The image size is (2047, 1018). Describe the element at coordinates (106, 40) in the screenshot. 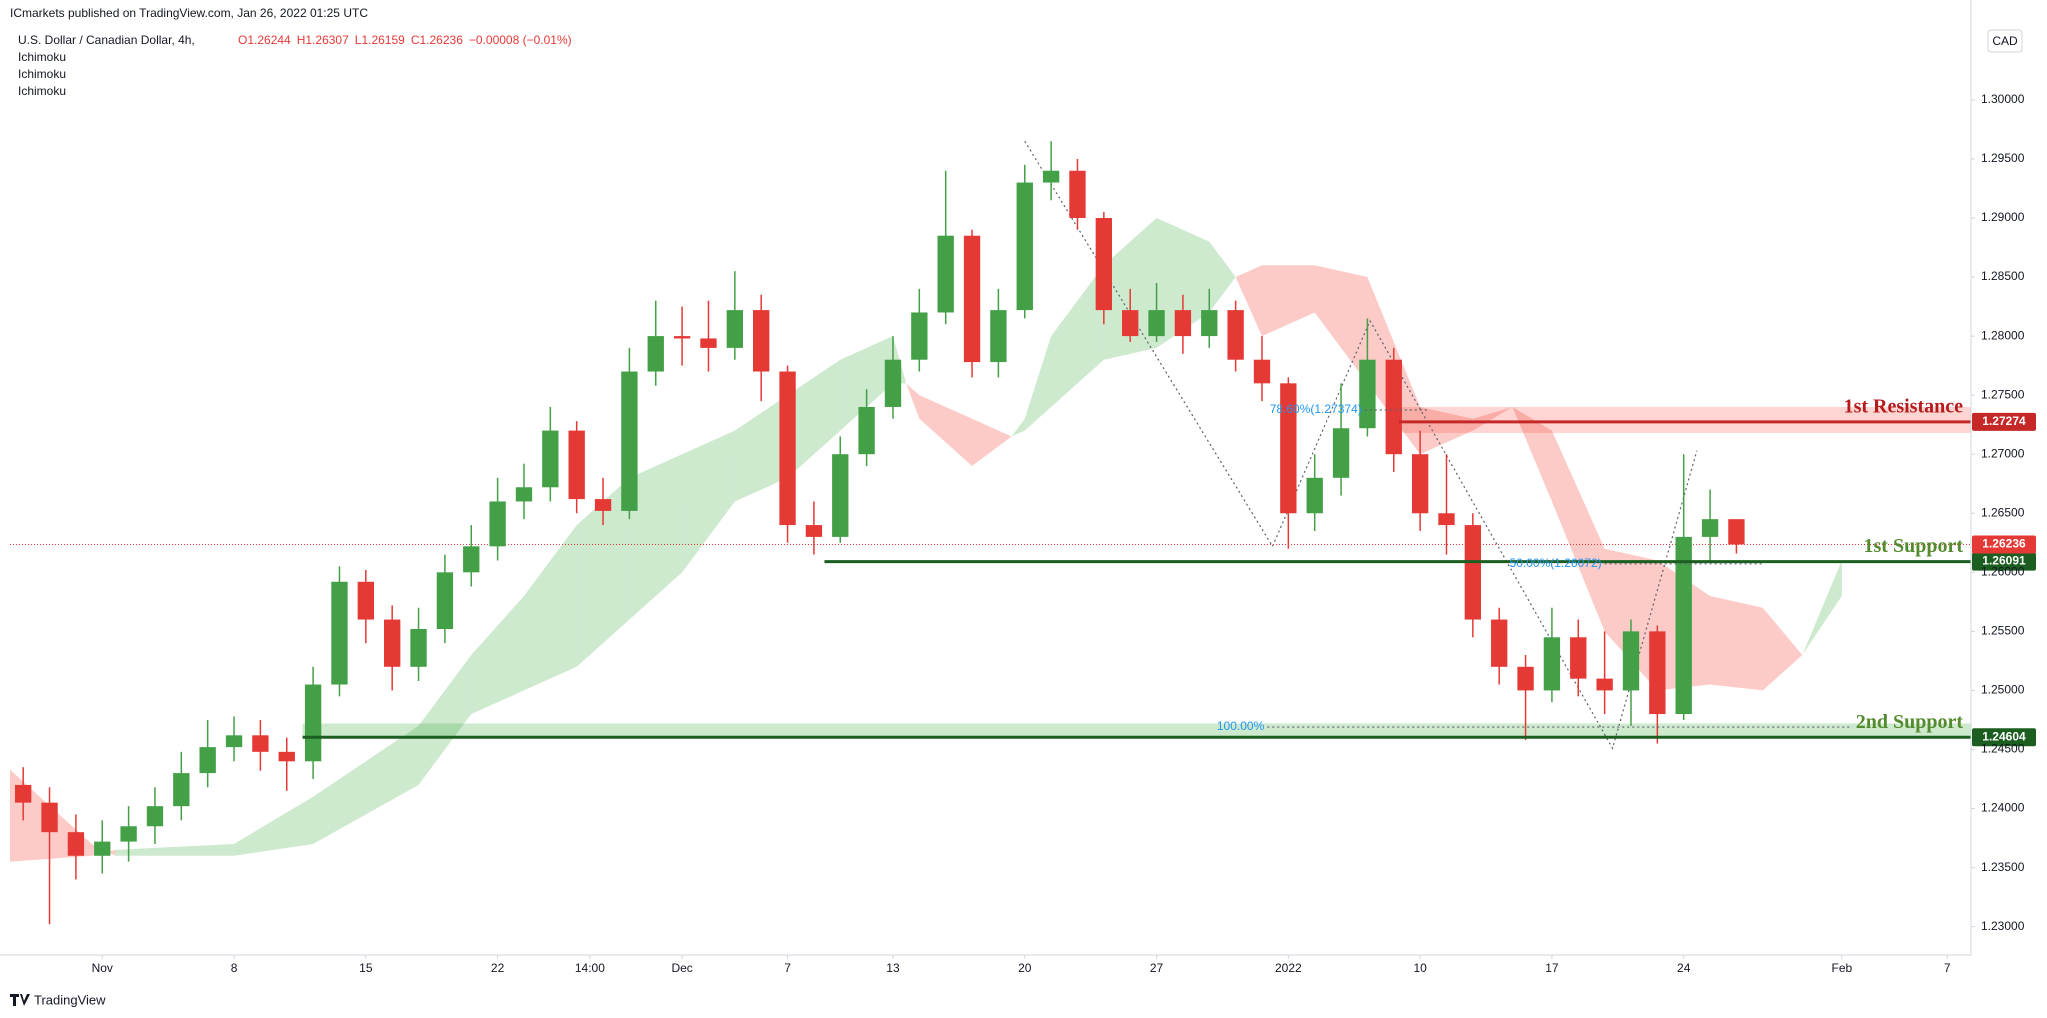

I see `symbol: U.S. Dollar / Canadian Dollar, 4h,` at that location.